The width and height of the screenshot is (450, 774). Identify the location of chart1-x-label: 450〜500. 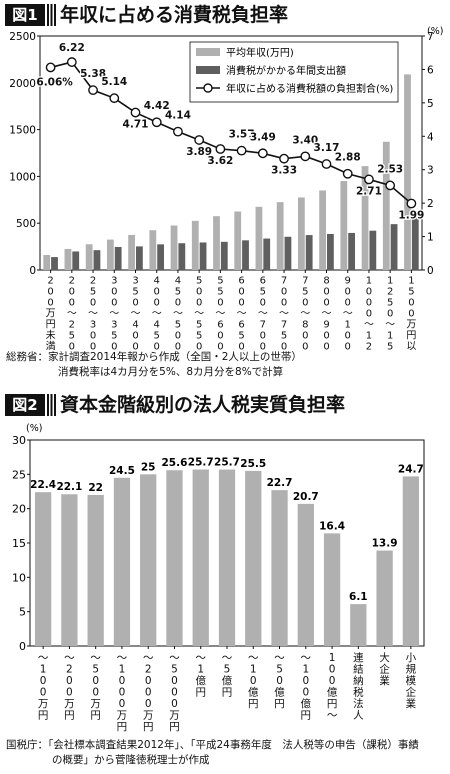
(178, 313).